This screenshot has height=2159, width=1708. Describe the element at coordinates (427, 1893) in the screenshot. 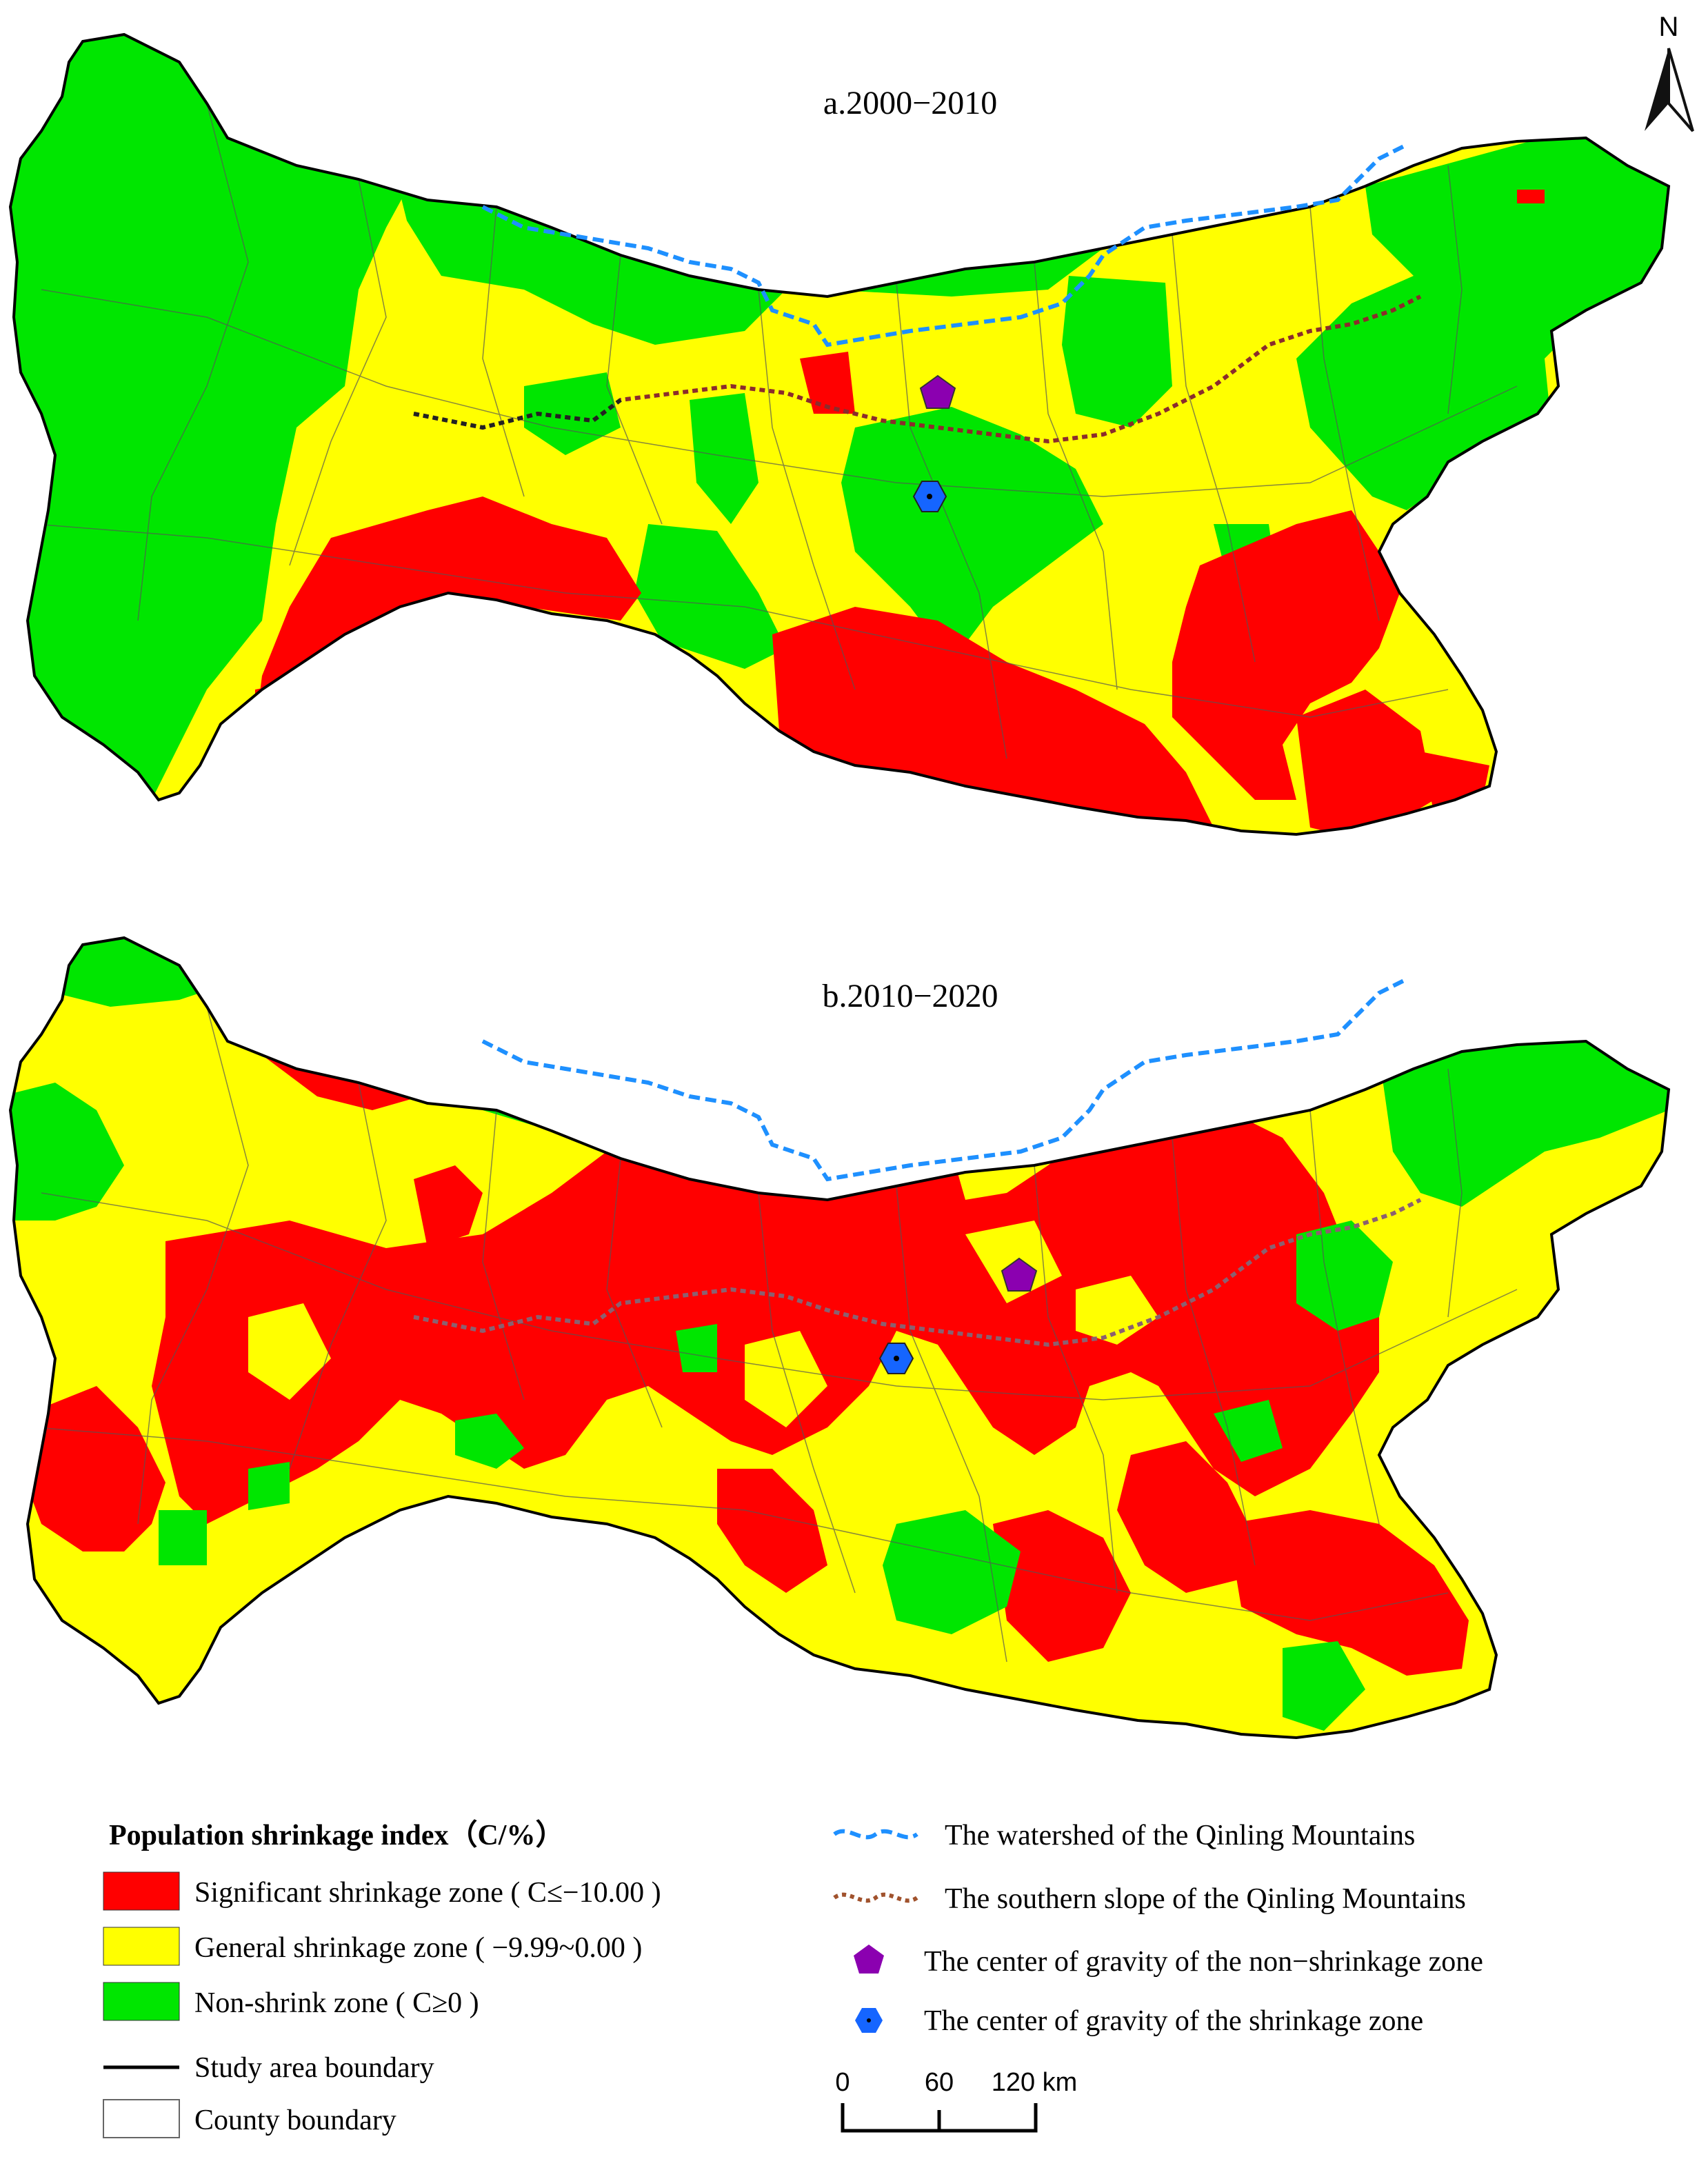

I see `legend-label-significant: Significant shrinkage zone ( C≤−10.00 )` at that location.